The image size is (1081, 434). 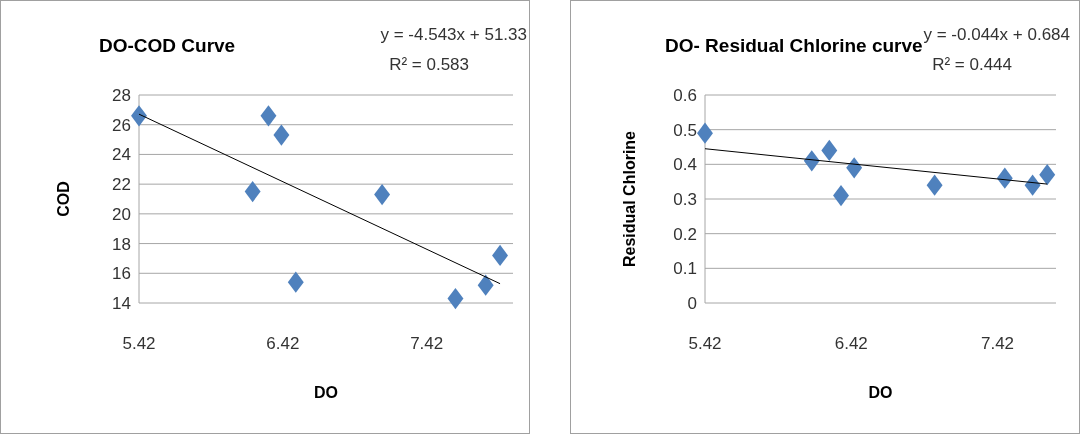 I want to click on y-axis-title: Residual Chlorine, so click(x=629, y=199).